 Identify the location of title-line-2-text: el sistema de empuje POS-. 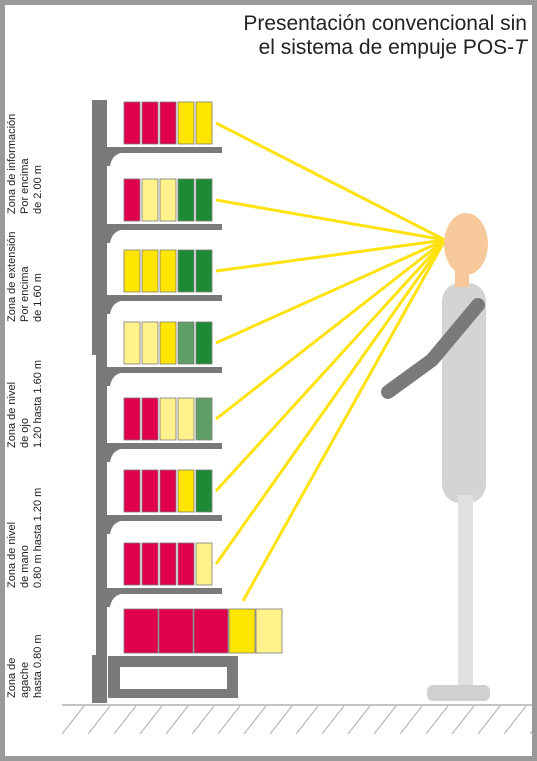
(386, 47).